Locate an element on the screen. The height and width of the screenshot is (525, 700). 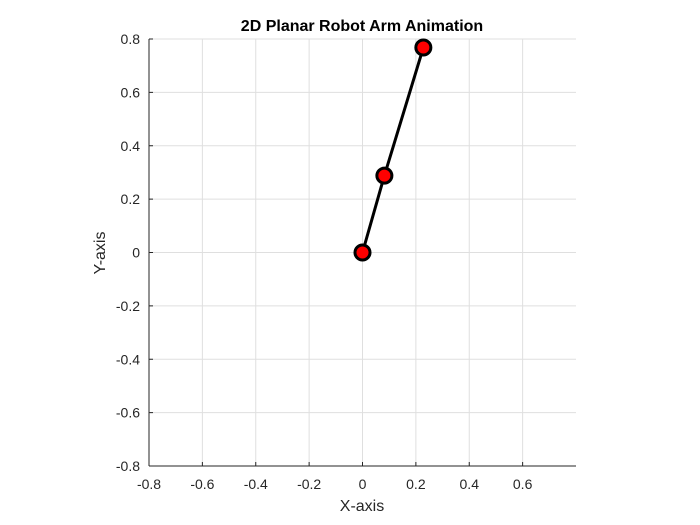
x-tick-label: 0.2 is located at coordinates (416, 484).